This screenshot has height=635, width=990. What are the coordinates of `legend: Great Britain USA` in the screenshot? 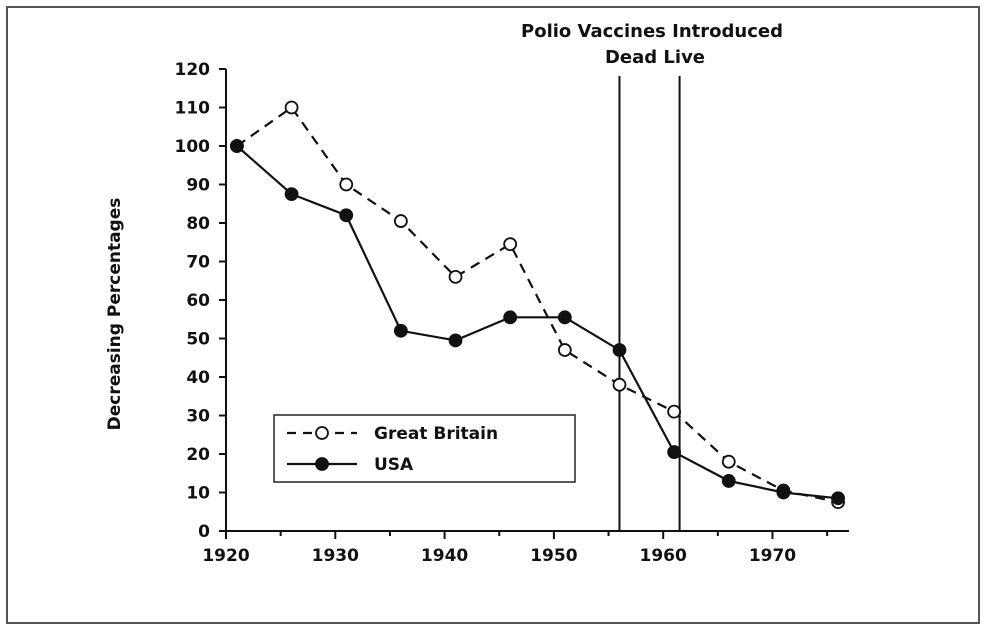 It's located at (424, 448).